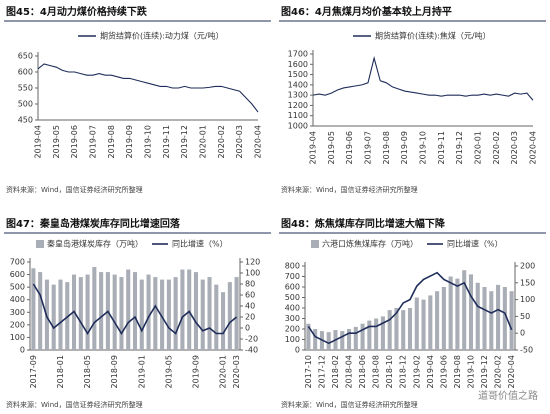  I want to click on legend-label: 秦皇岛港煤炭库存（万吨）, so click(95, 244).